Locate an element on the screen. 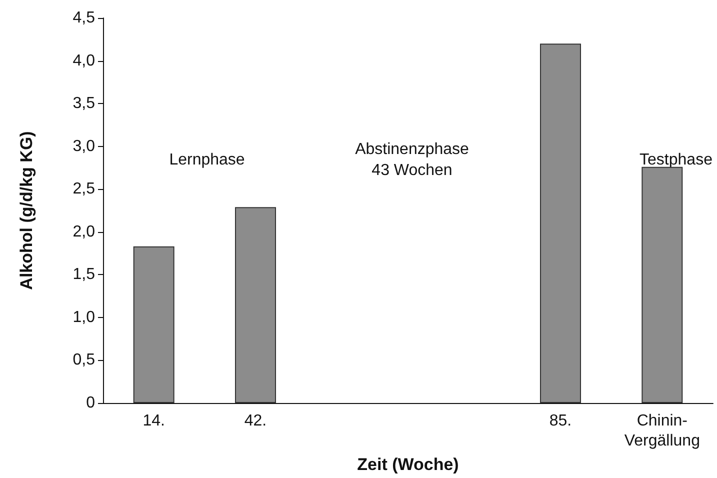 This screenshot has width=717, height=478. annotation: Lernphase is located at coordinates (207, 160).